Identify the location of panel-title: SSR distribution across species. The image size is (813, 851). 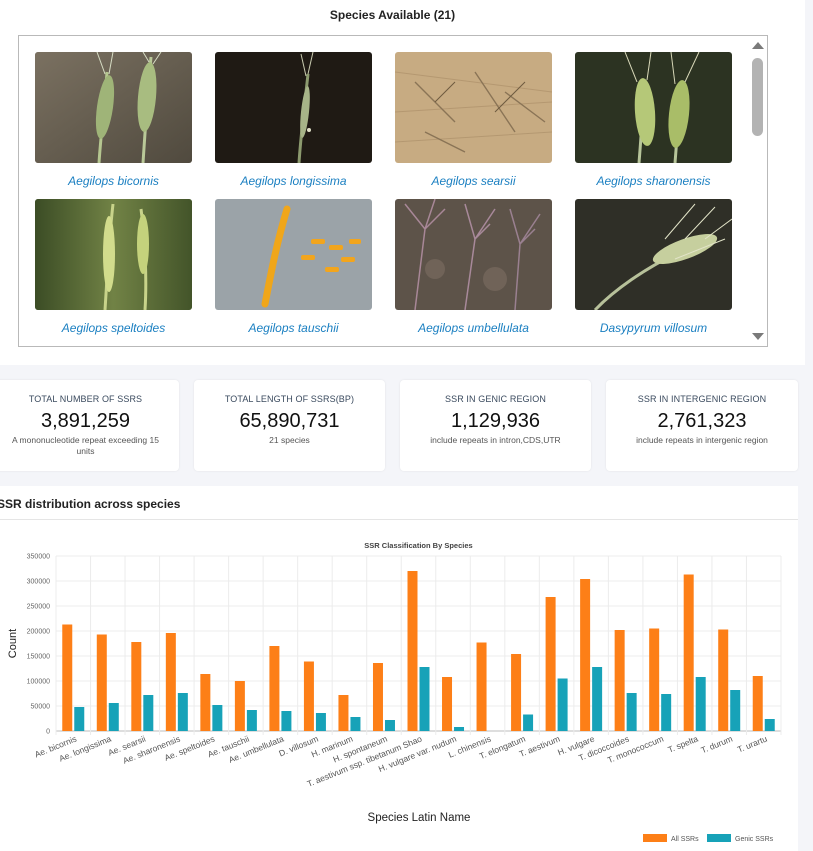
(90, 504).